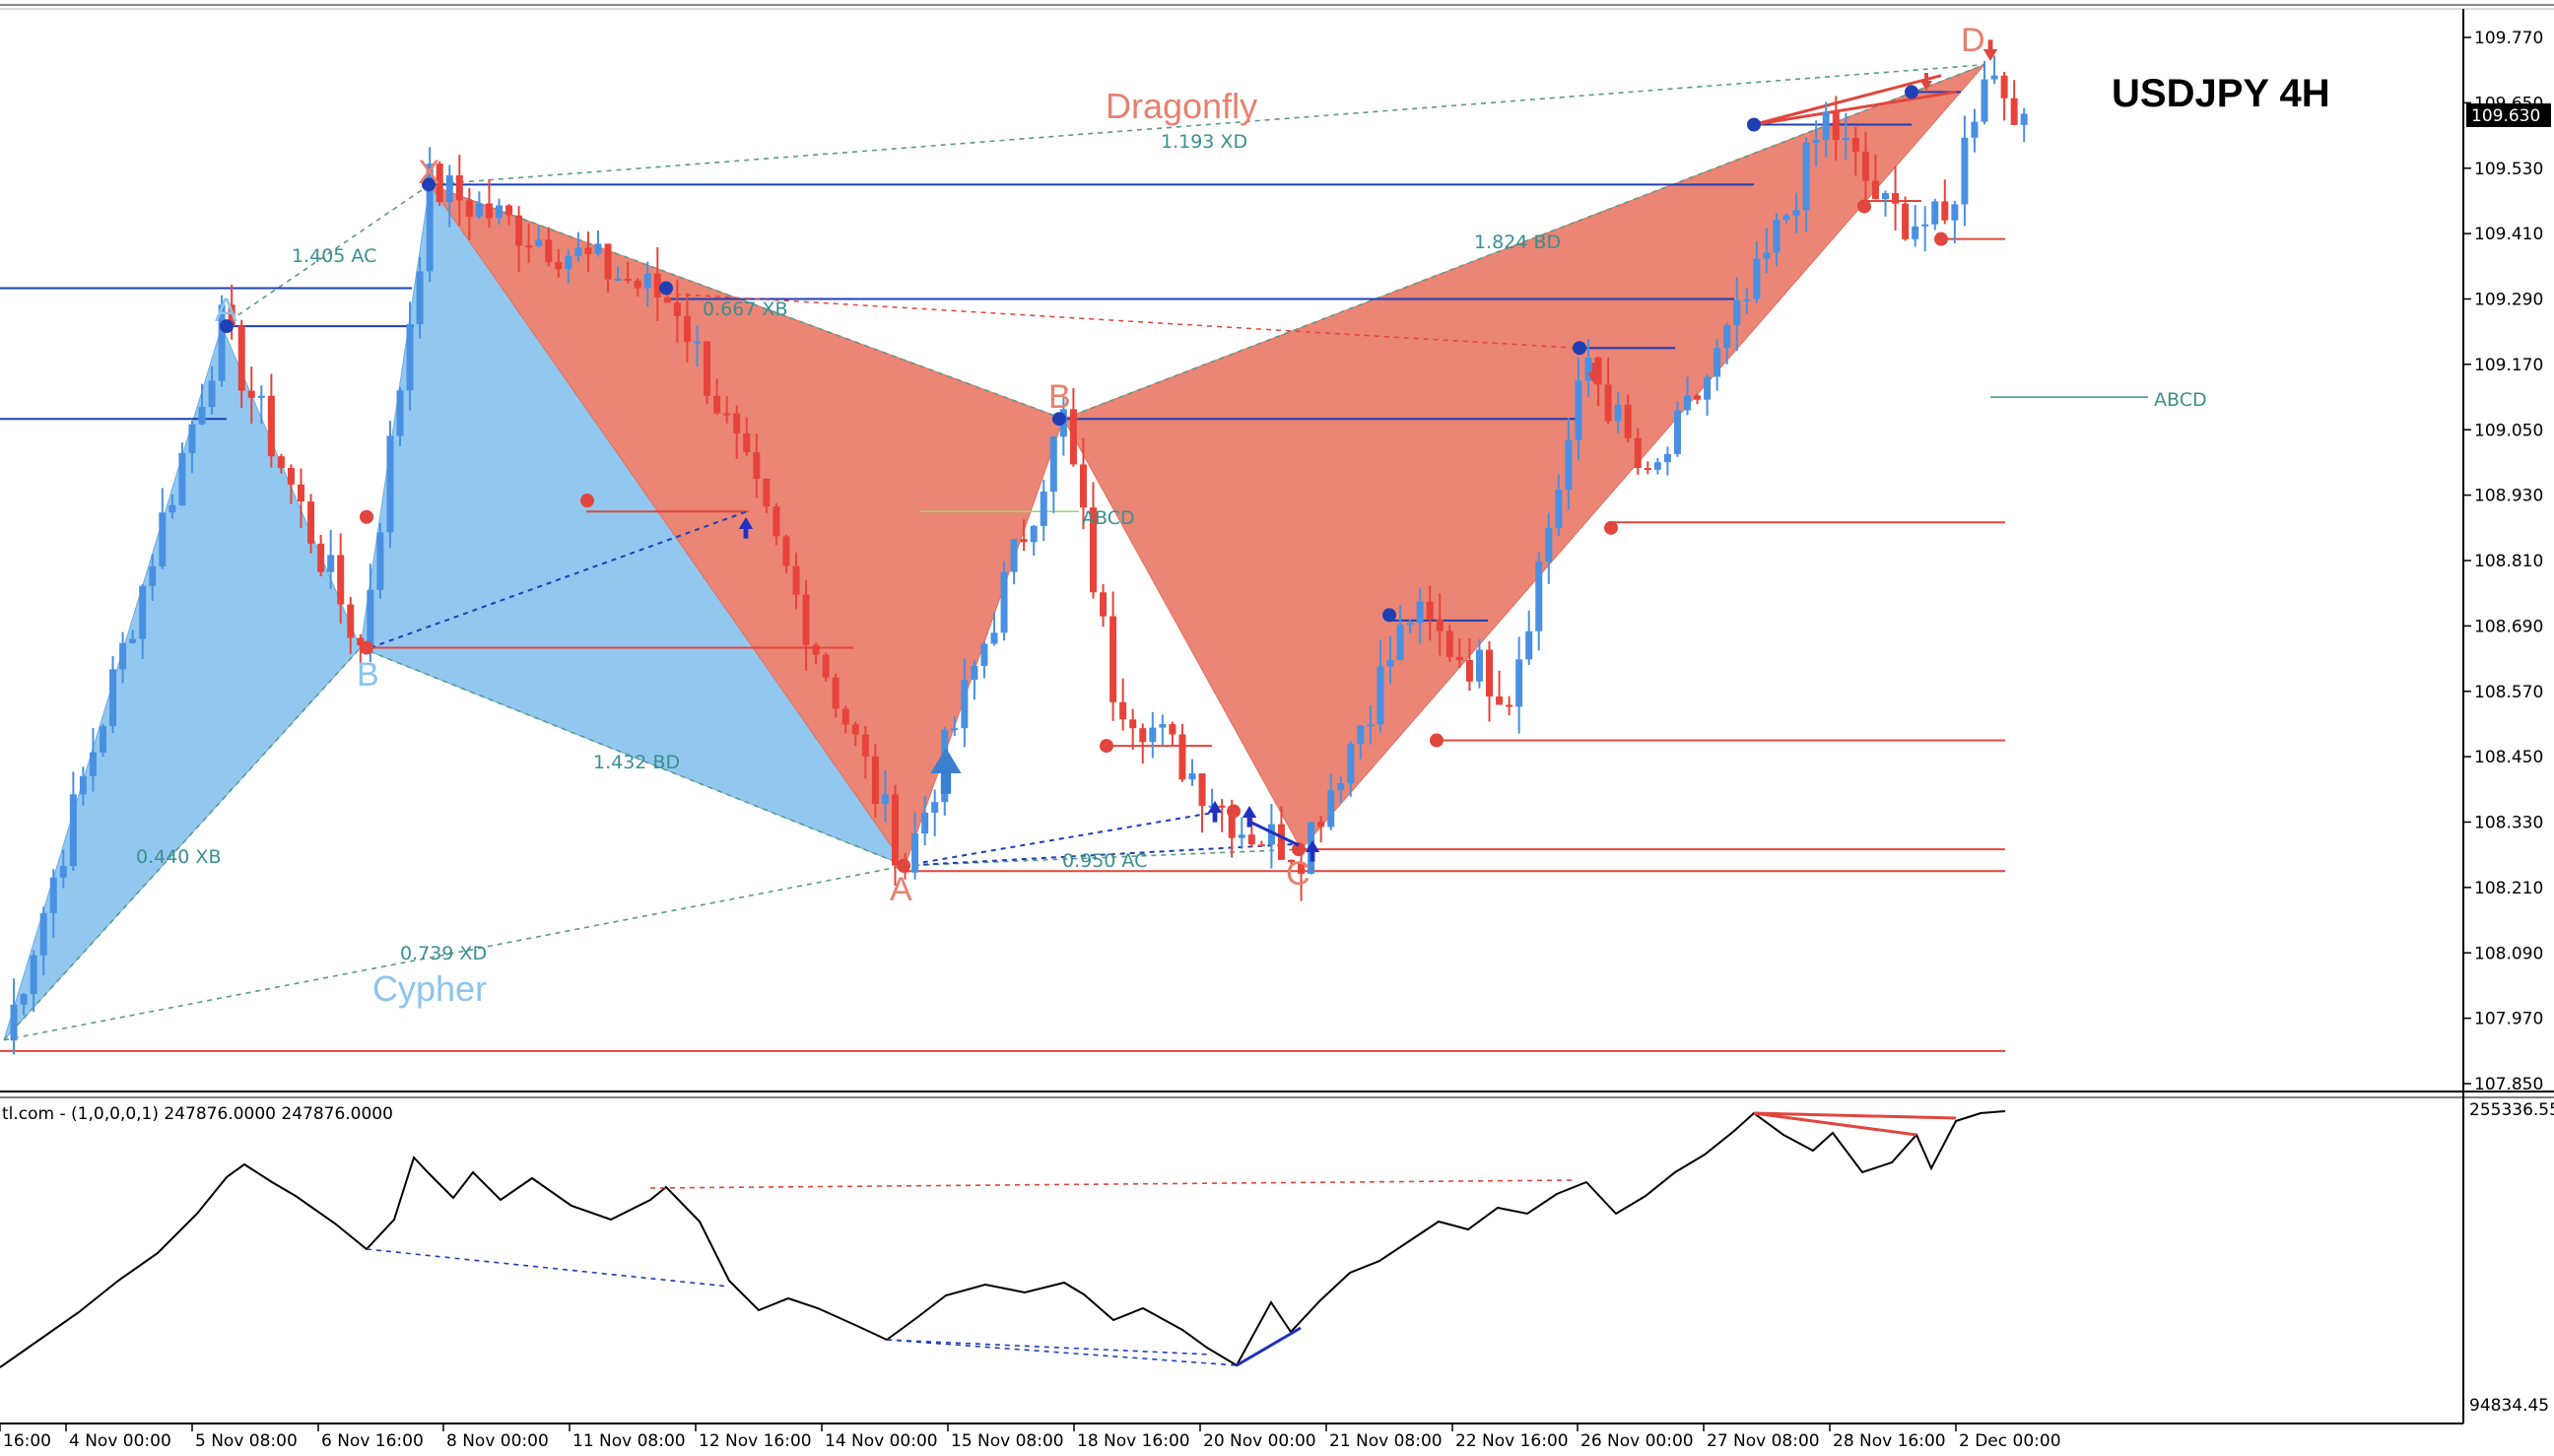 This screenshot has height=1456, width=2554. Describe the element at coordinates (2508, 430) in the screenshot. I see `y-tick-label: 109.050` at that location.